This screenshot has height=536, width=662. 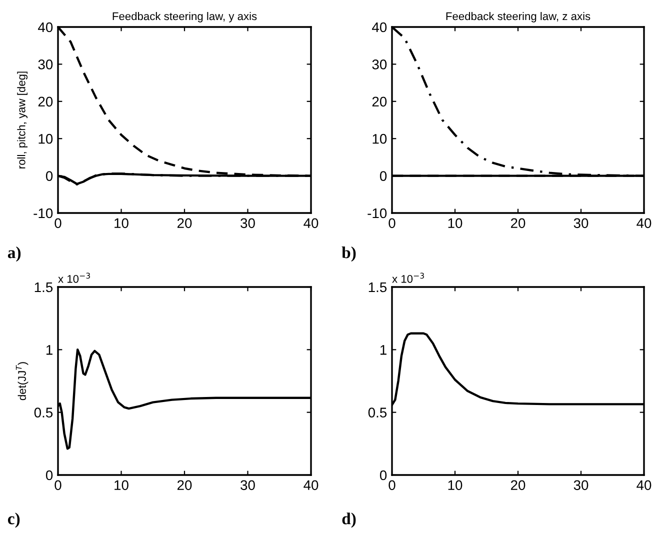 I want to click on chart-title: Feedback steering law, z axis, so click(x=518, y=17).